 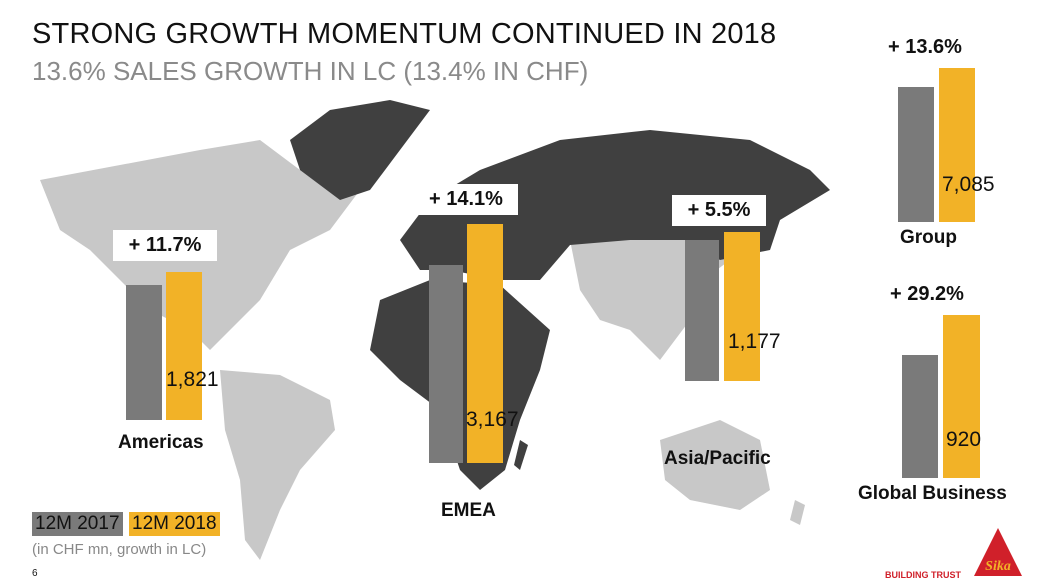 I want to click on page-subtitle: 13.6% SALES GROWTH IN LC (13.4% IN CHF), so click(x=310, y=71).